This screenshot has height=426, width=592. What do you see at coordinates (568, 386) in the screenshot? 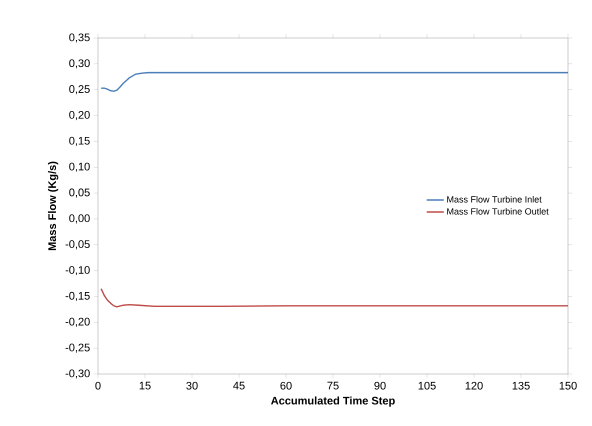
I see `x-tick-label: 150` at bounding box center [568, 386].